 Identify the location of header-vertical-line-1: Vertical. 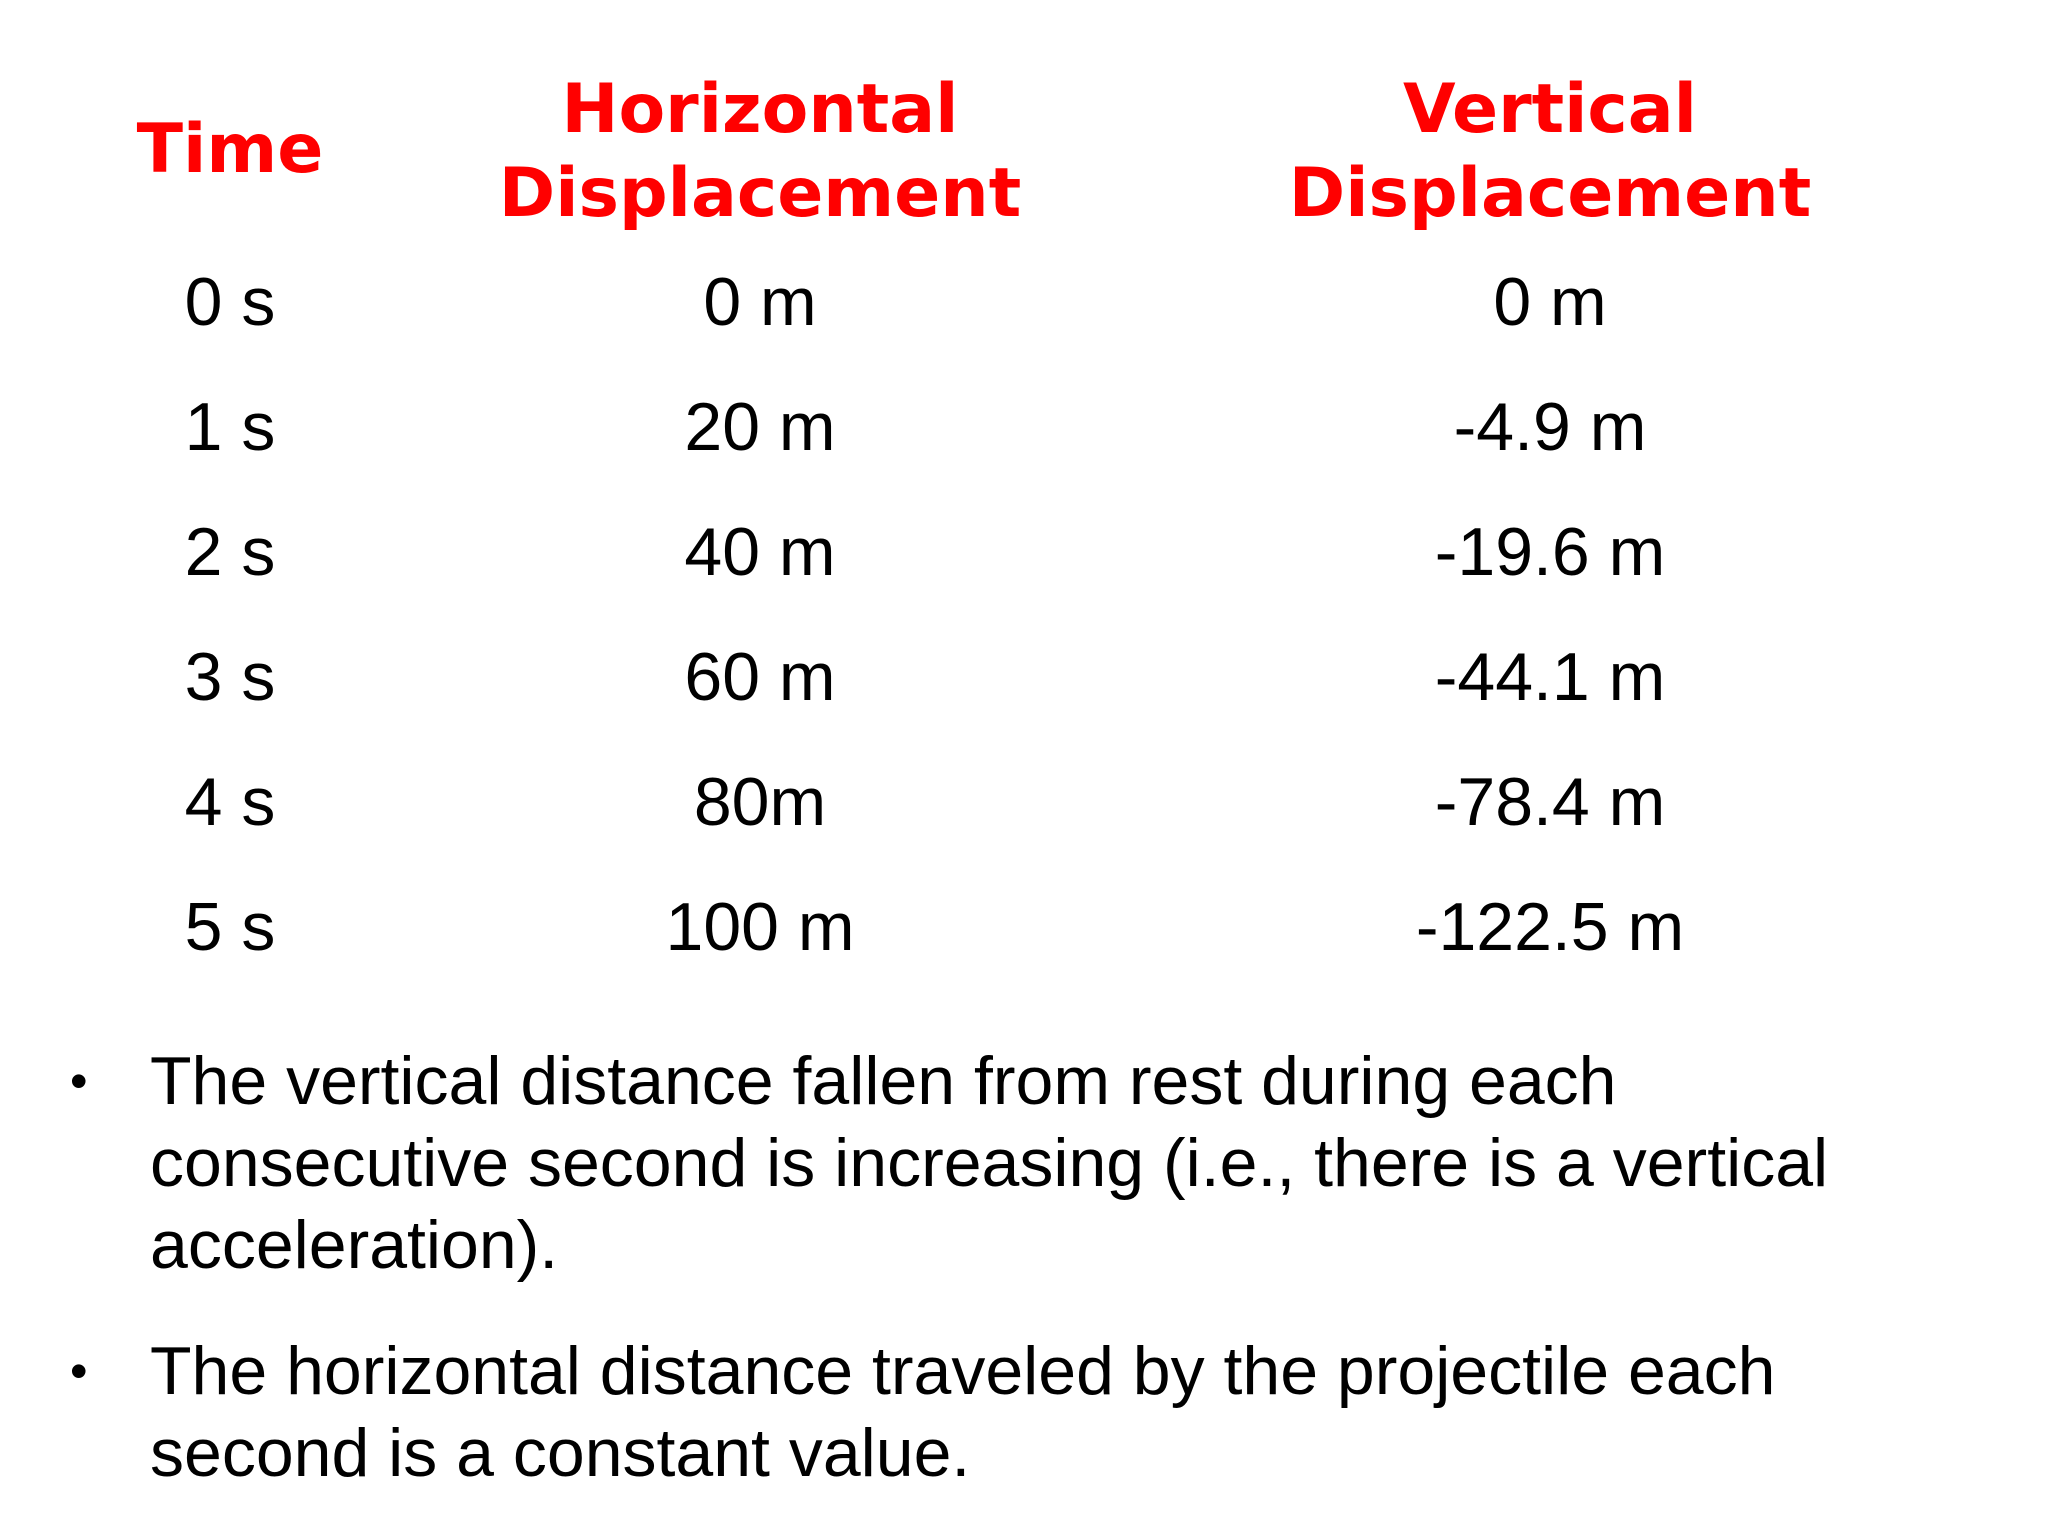
(1550, 109).